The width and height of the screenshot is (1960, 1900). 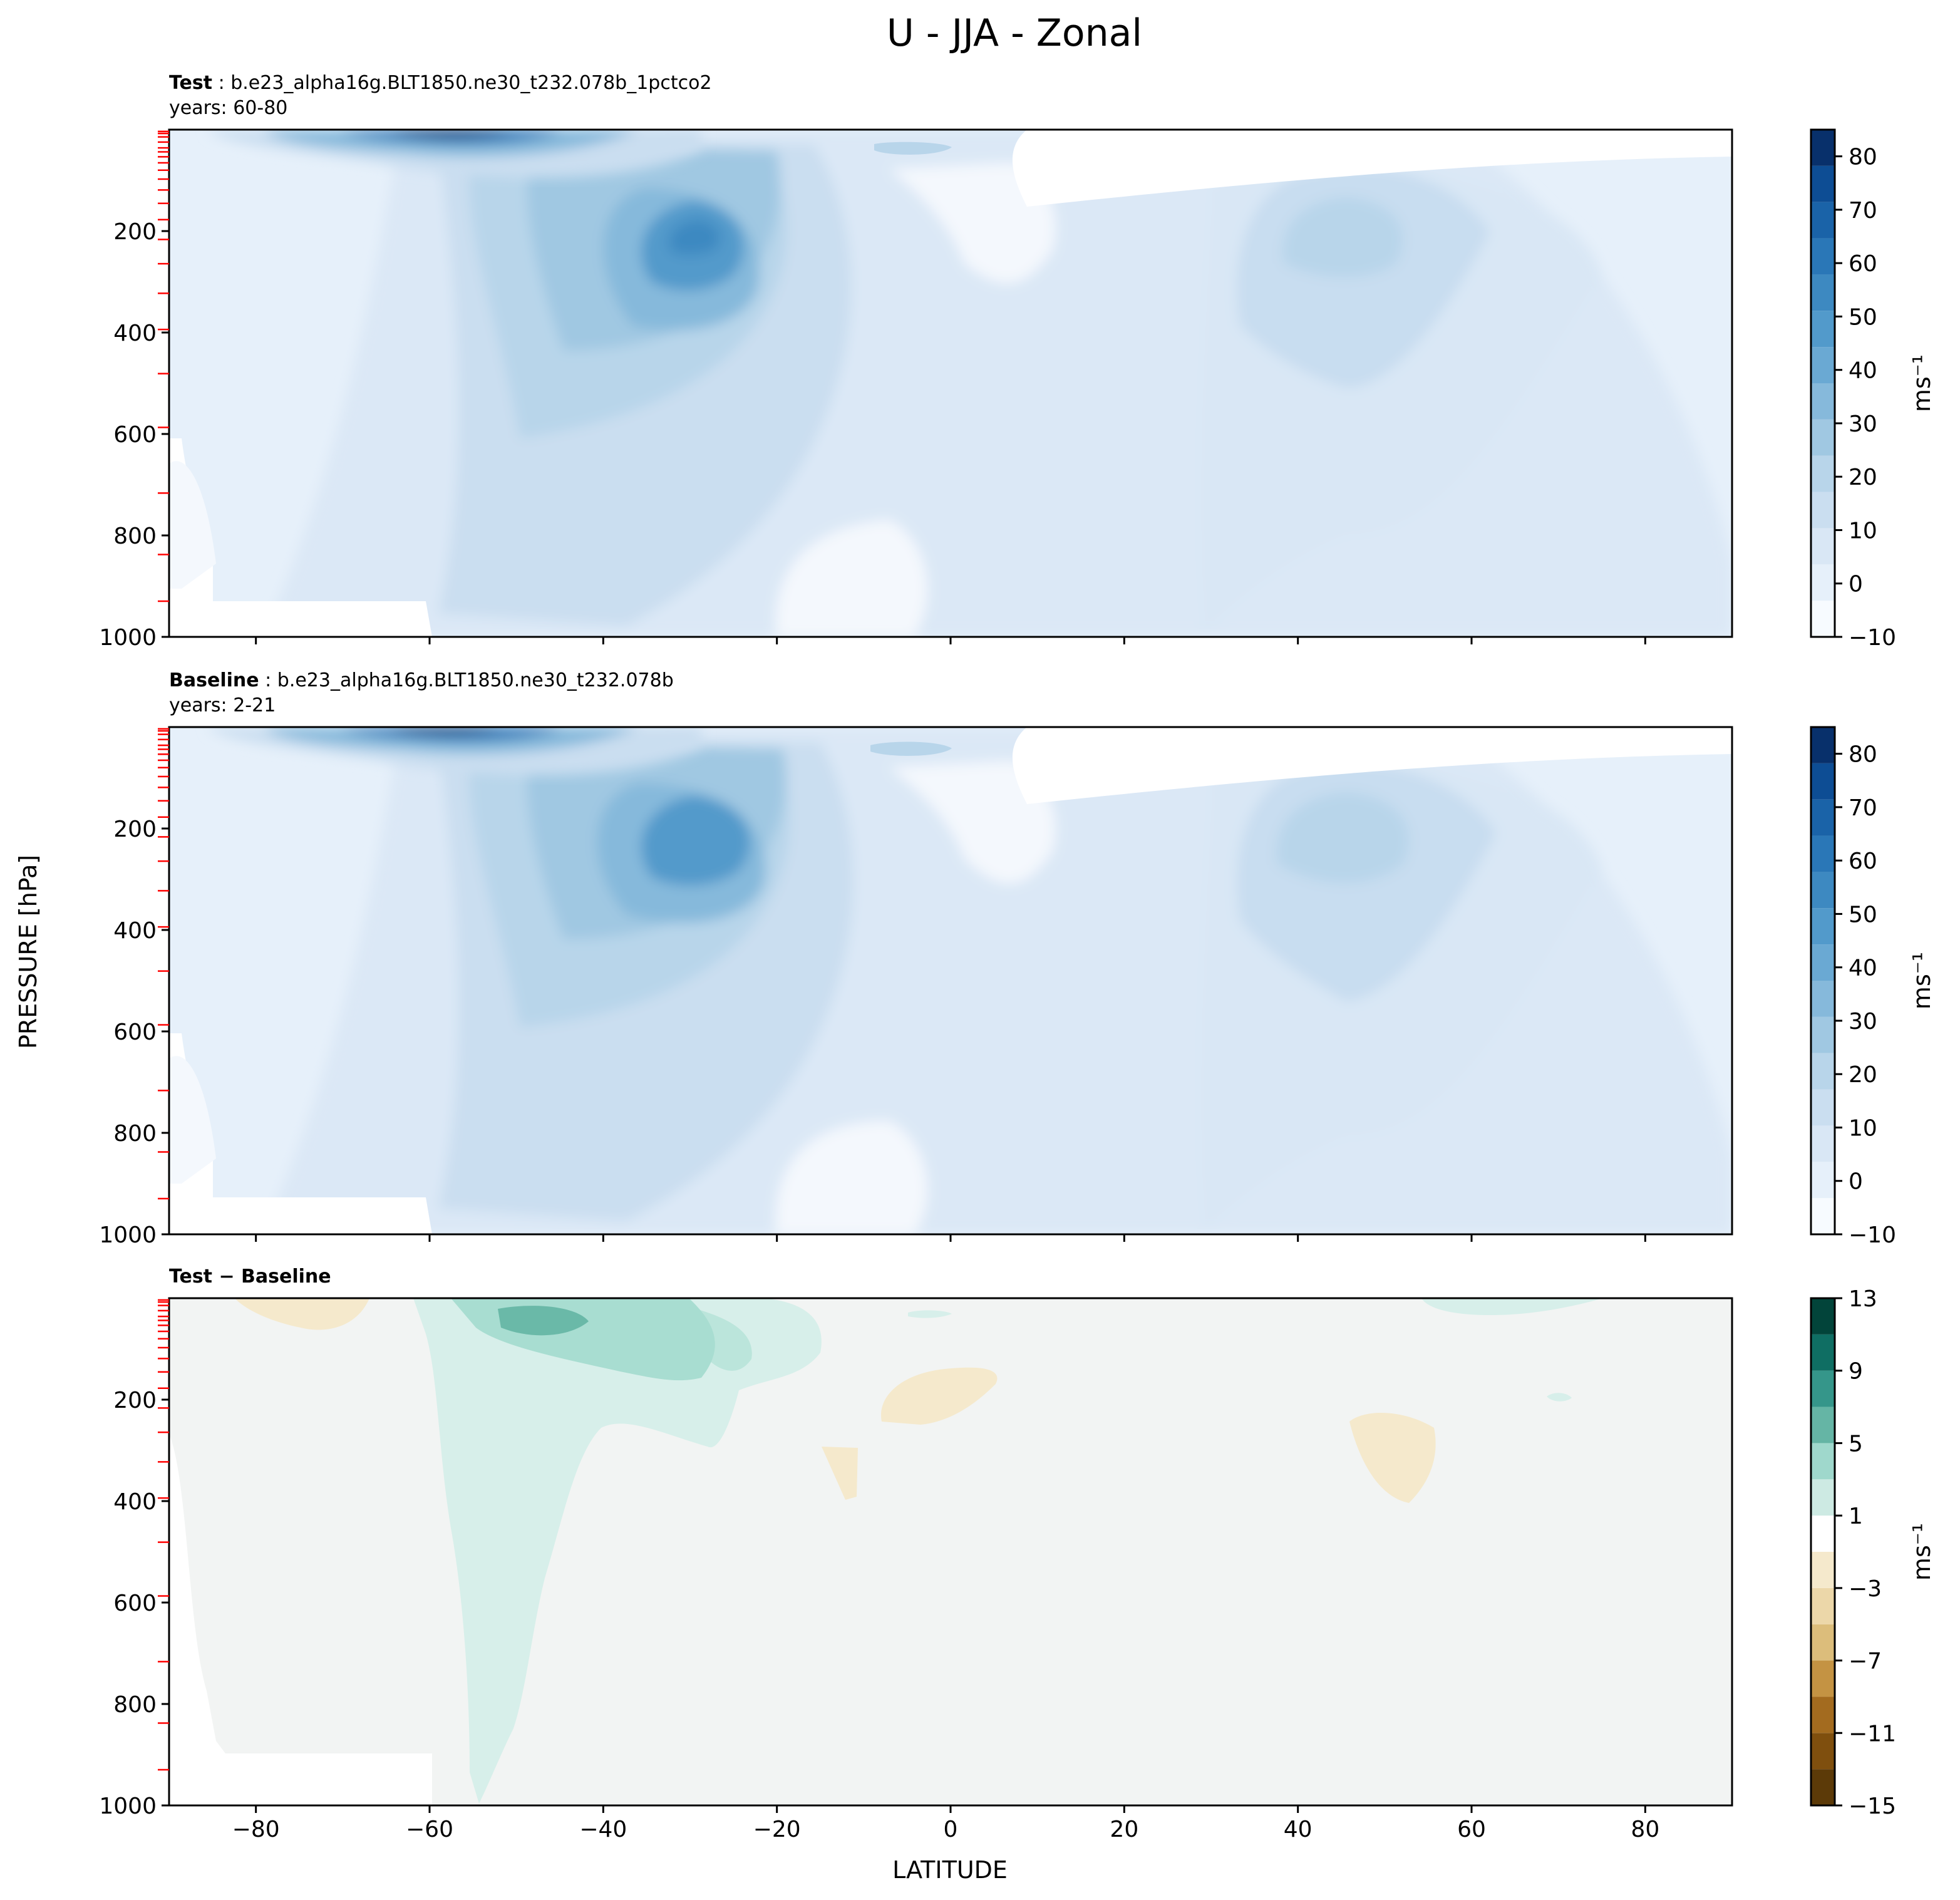 I want to click on difference-small-pos-blob-nh, so click(x=1560, y=1397).